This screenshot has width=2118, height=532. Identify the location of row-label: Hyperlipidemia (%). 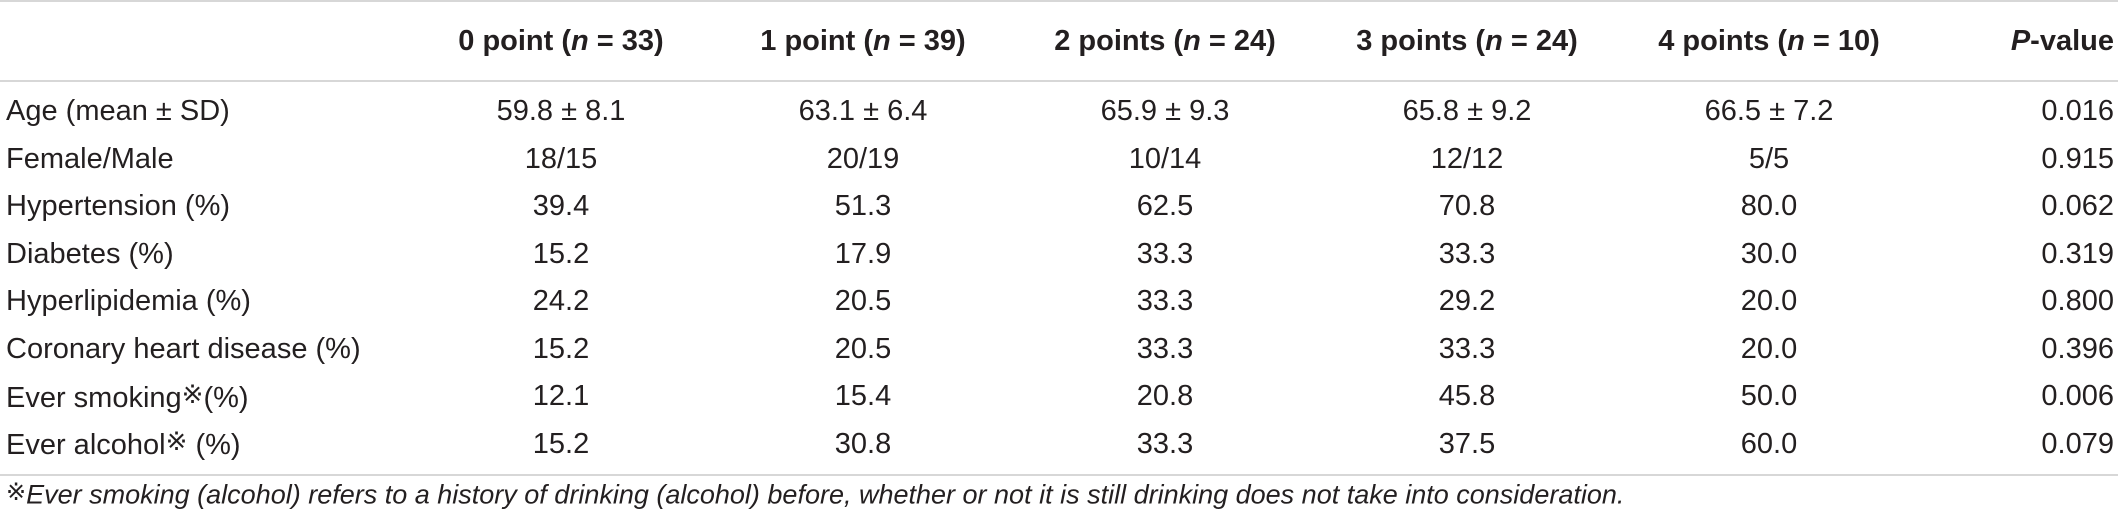
(128, 301).